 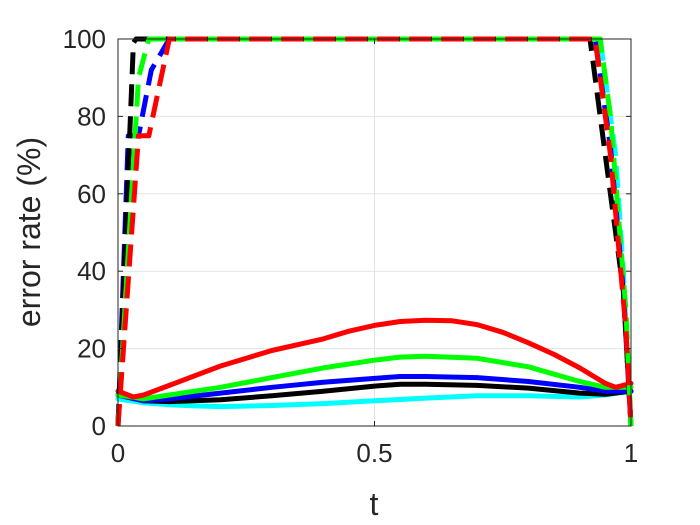 What do you see at coordinates (91, 194) in the screenshot?
I see `y-tick-label: 60` at bounding box center [91, 194].